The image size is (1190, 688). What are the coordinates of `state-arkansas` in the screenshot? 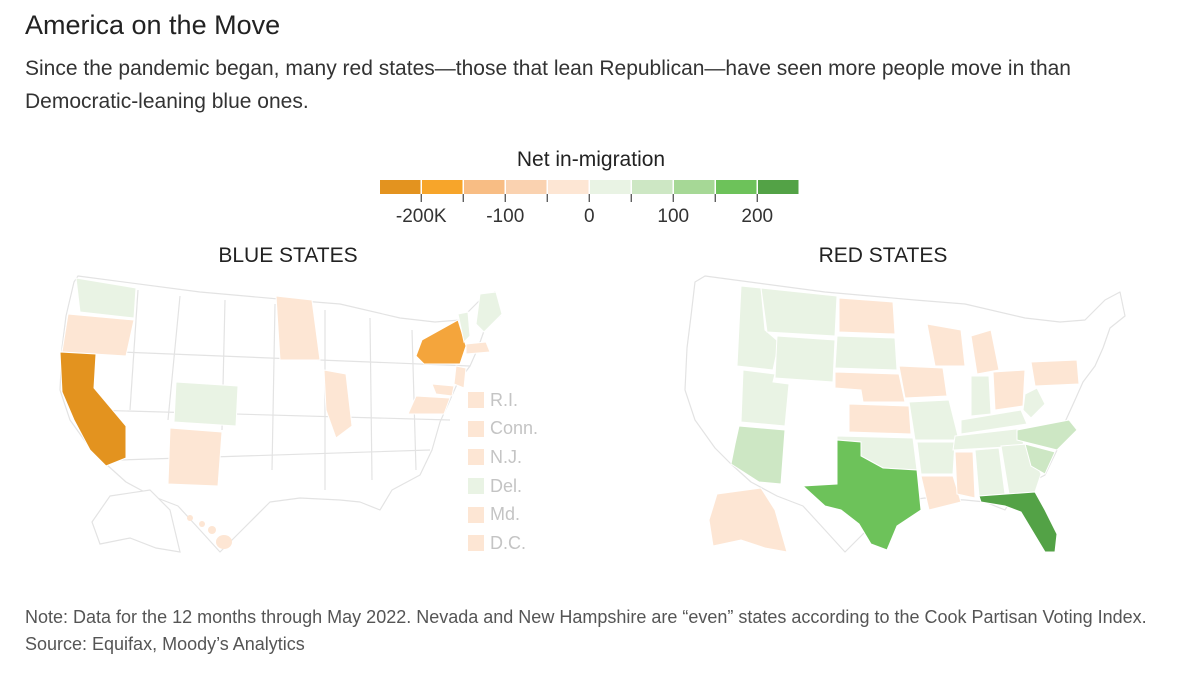 It's located at (936, 458).